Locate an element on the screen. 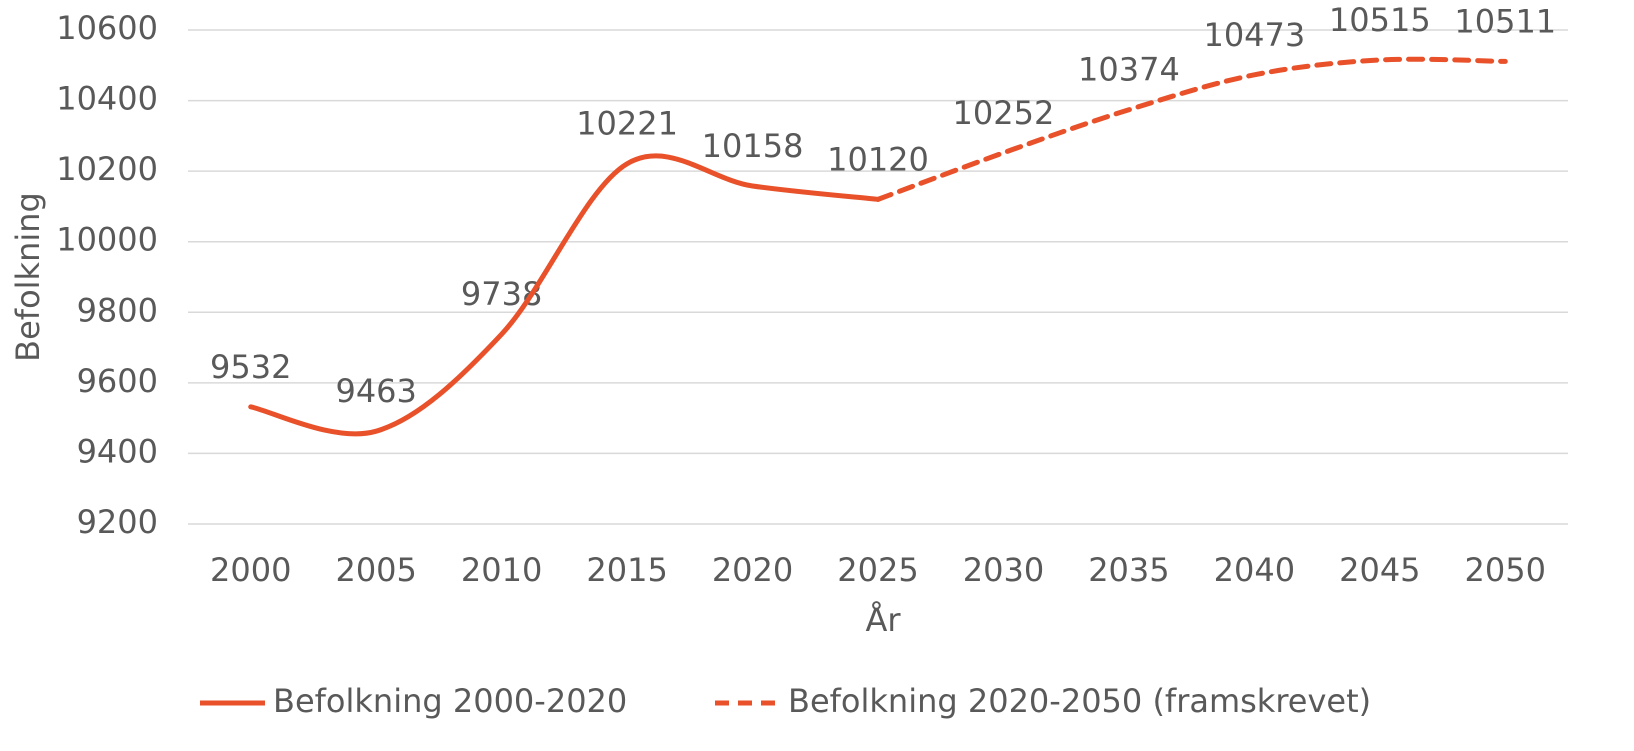  y-tick-label: 9400 is located at coordinates (117, 451).